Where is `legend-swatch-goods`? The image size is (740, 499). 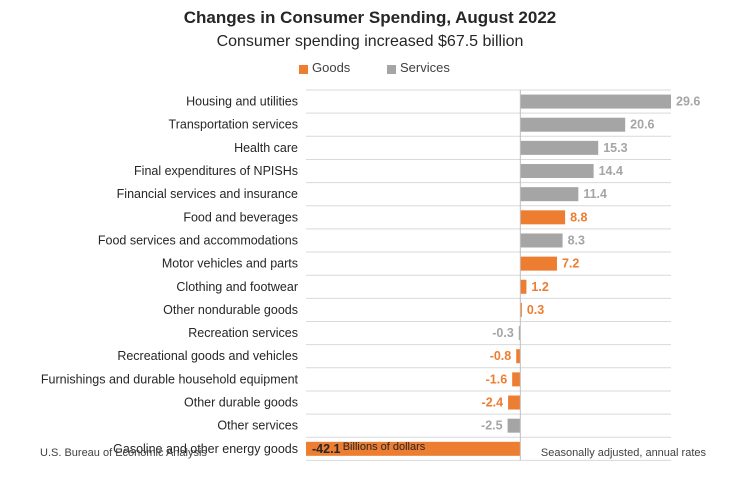 legend-swatch-goods is located at coordinates (303, 69).